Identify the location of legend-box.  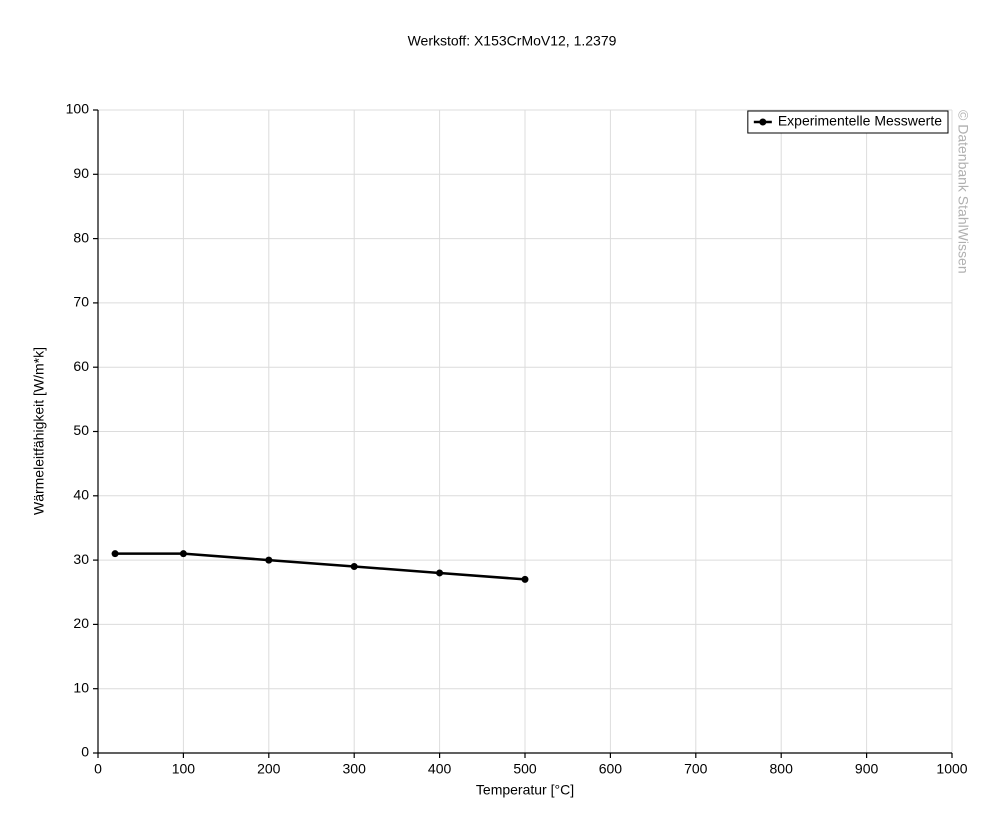
(848, 122).